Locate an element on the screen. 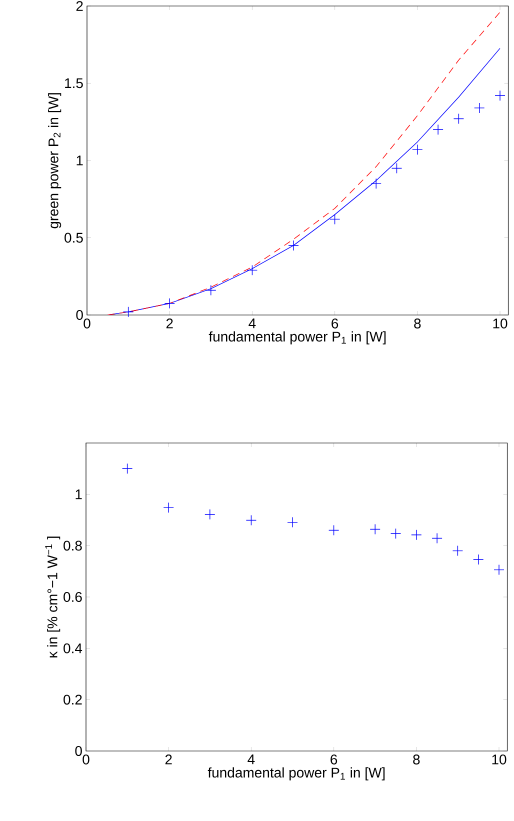  y-tick-label: 0.4 is located at coordinates (73, 648).